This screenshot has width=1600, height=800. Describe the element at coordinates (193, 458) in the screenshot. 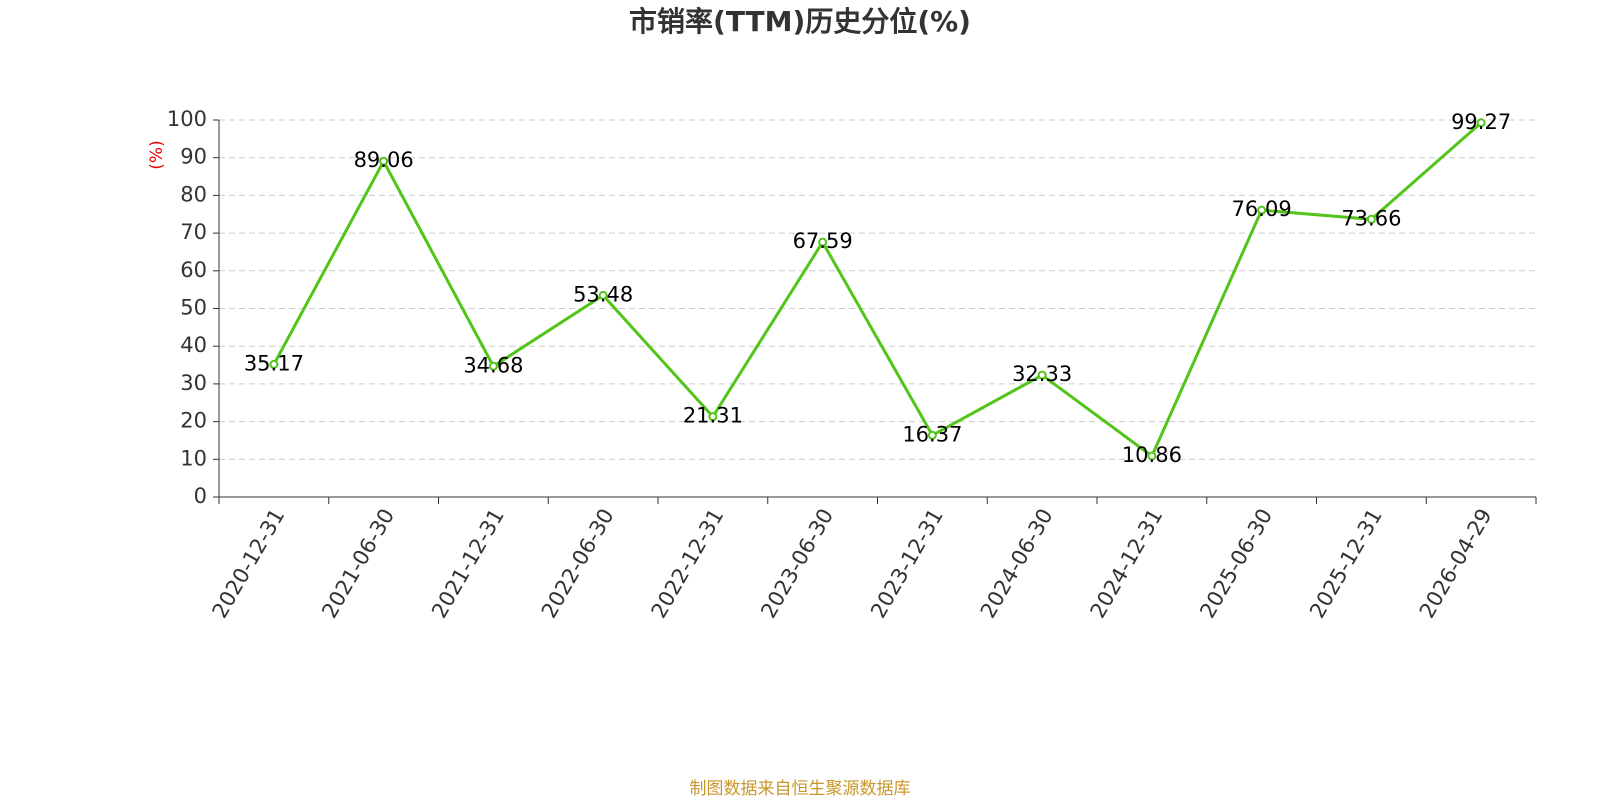

I see `y-tick-label: 10` at that location.